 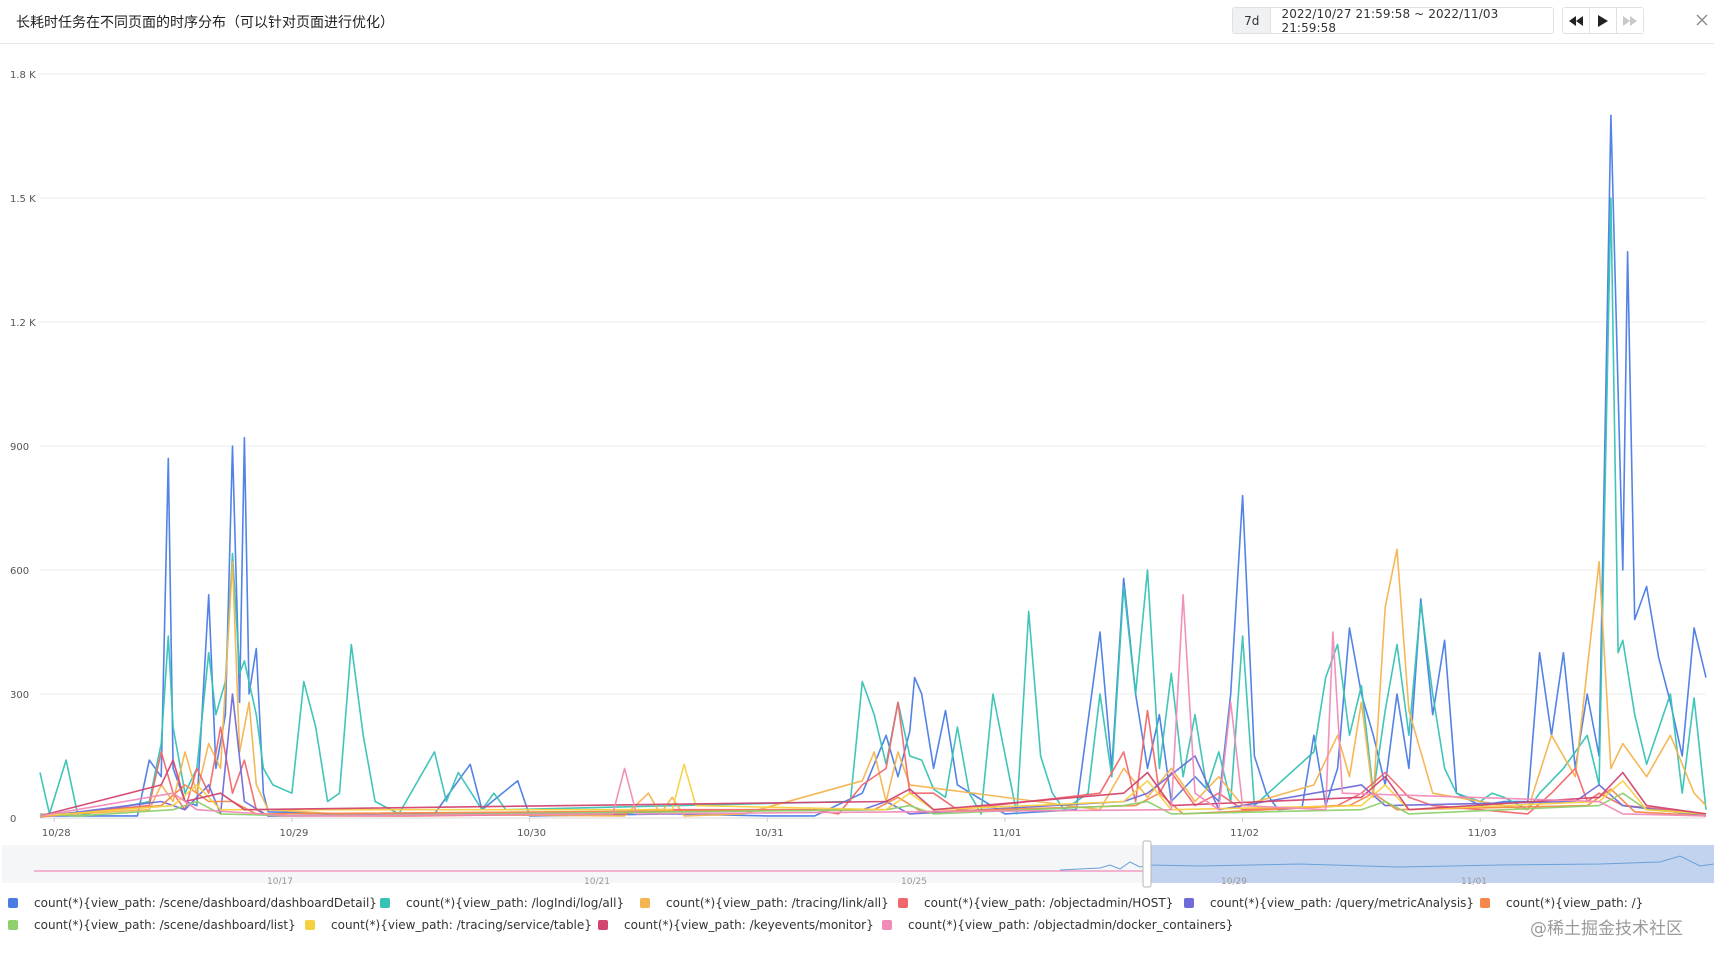 What do you see at coordinates (1575, 903) in the screenshot?
I see `legend-label: count(*){view_path: /}` at bounding box center [1575, 903].